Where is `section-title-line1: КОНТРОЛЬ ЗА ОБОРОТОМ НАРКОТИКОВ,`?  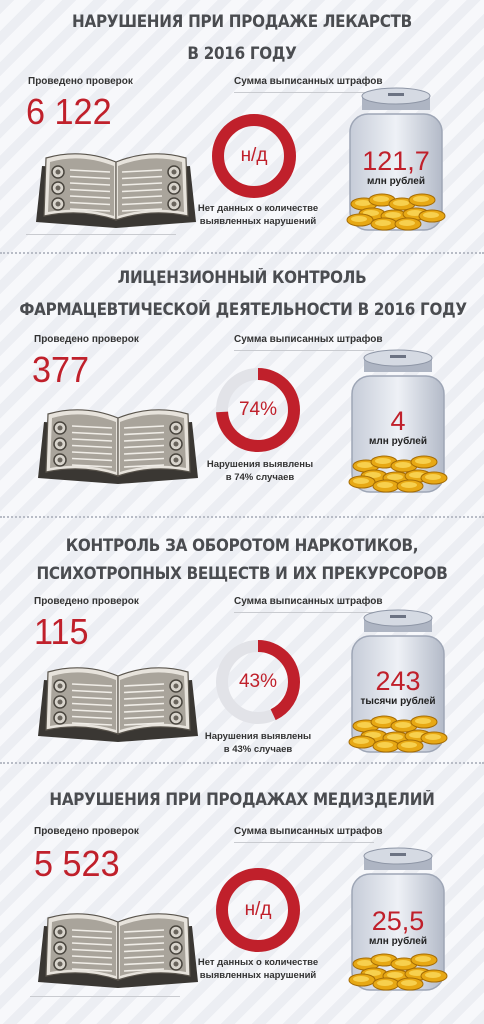
section-title-line1: КОНТРОЛЬ ЗА ОБОРОТОМ НАРКОТИКОВ, is located at coordinates (242, 545).